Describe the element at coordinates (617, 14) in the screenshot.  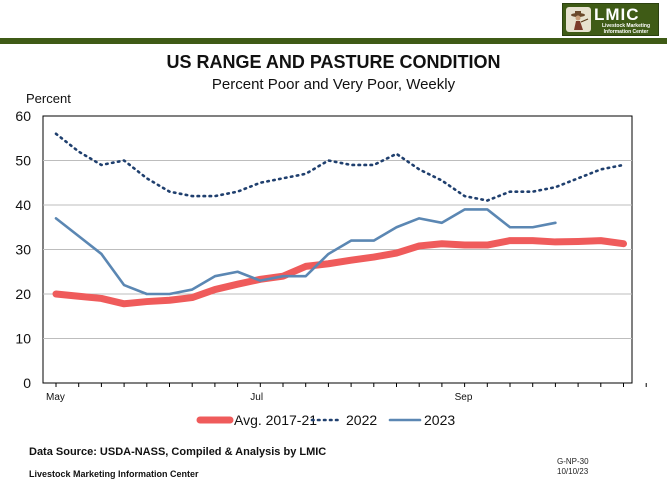
I see `logo-title: LMIC` at that location.